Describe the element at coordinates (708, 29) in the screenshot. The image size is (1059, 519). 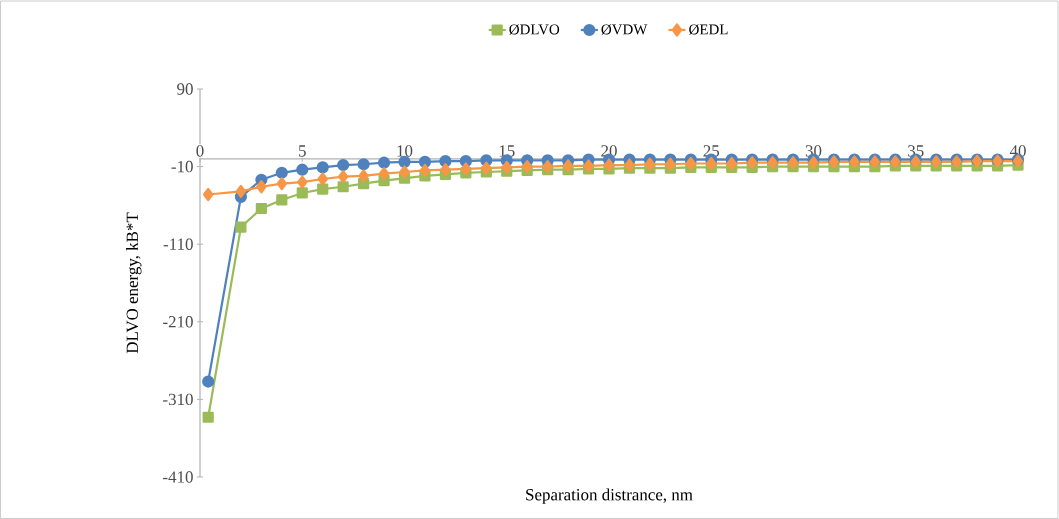
I see `legend-label: ØEDL` at that location.